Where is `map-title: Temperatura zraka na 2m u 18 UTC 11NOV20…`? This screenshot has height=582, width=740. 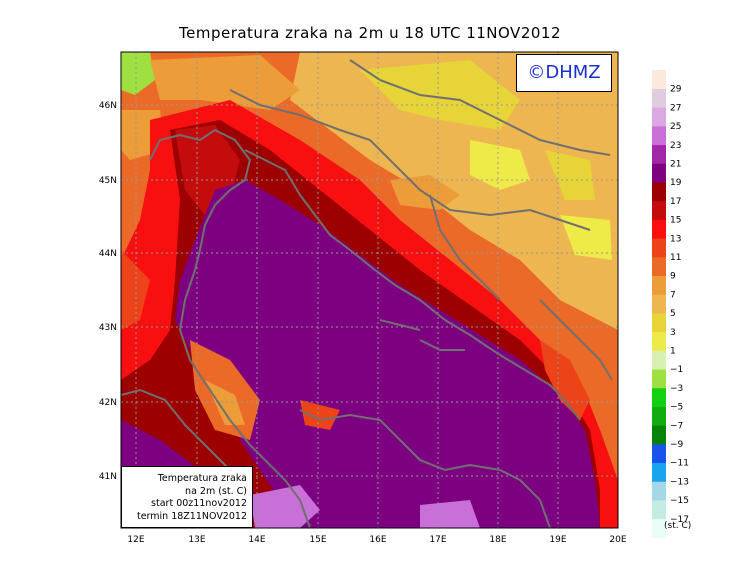
map-title: Temperatura zraka na 2m u 18 UTC 11NOV20… is located at coordinates (369, 33).